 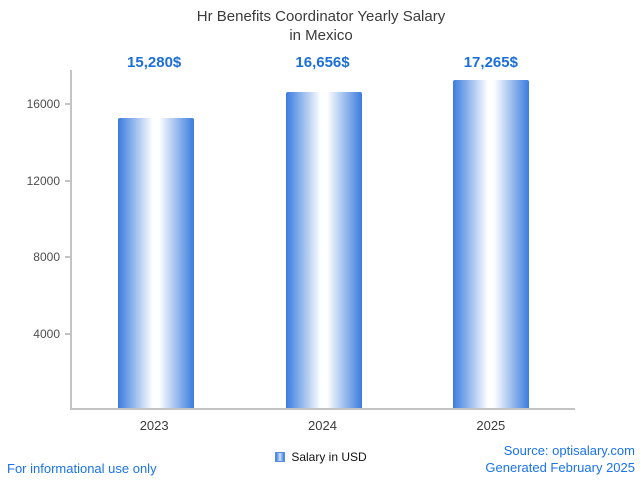 What do you see at coordinates (322, 425) in the screenshot?
I see `x-axis-category-label-2024: 2024` at bounding box center [322, 425].